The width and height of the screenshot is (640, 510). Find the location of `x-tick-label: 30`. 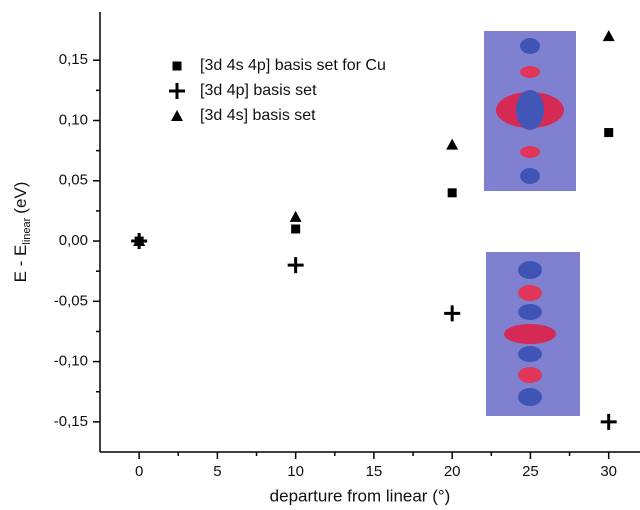

x-tick-label: 30 is located at coordinates (608, 471).